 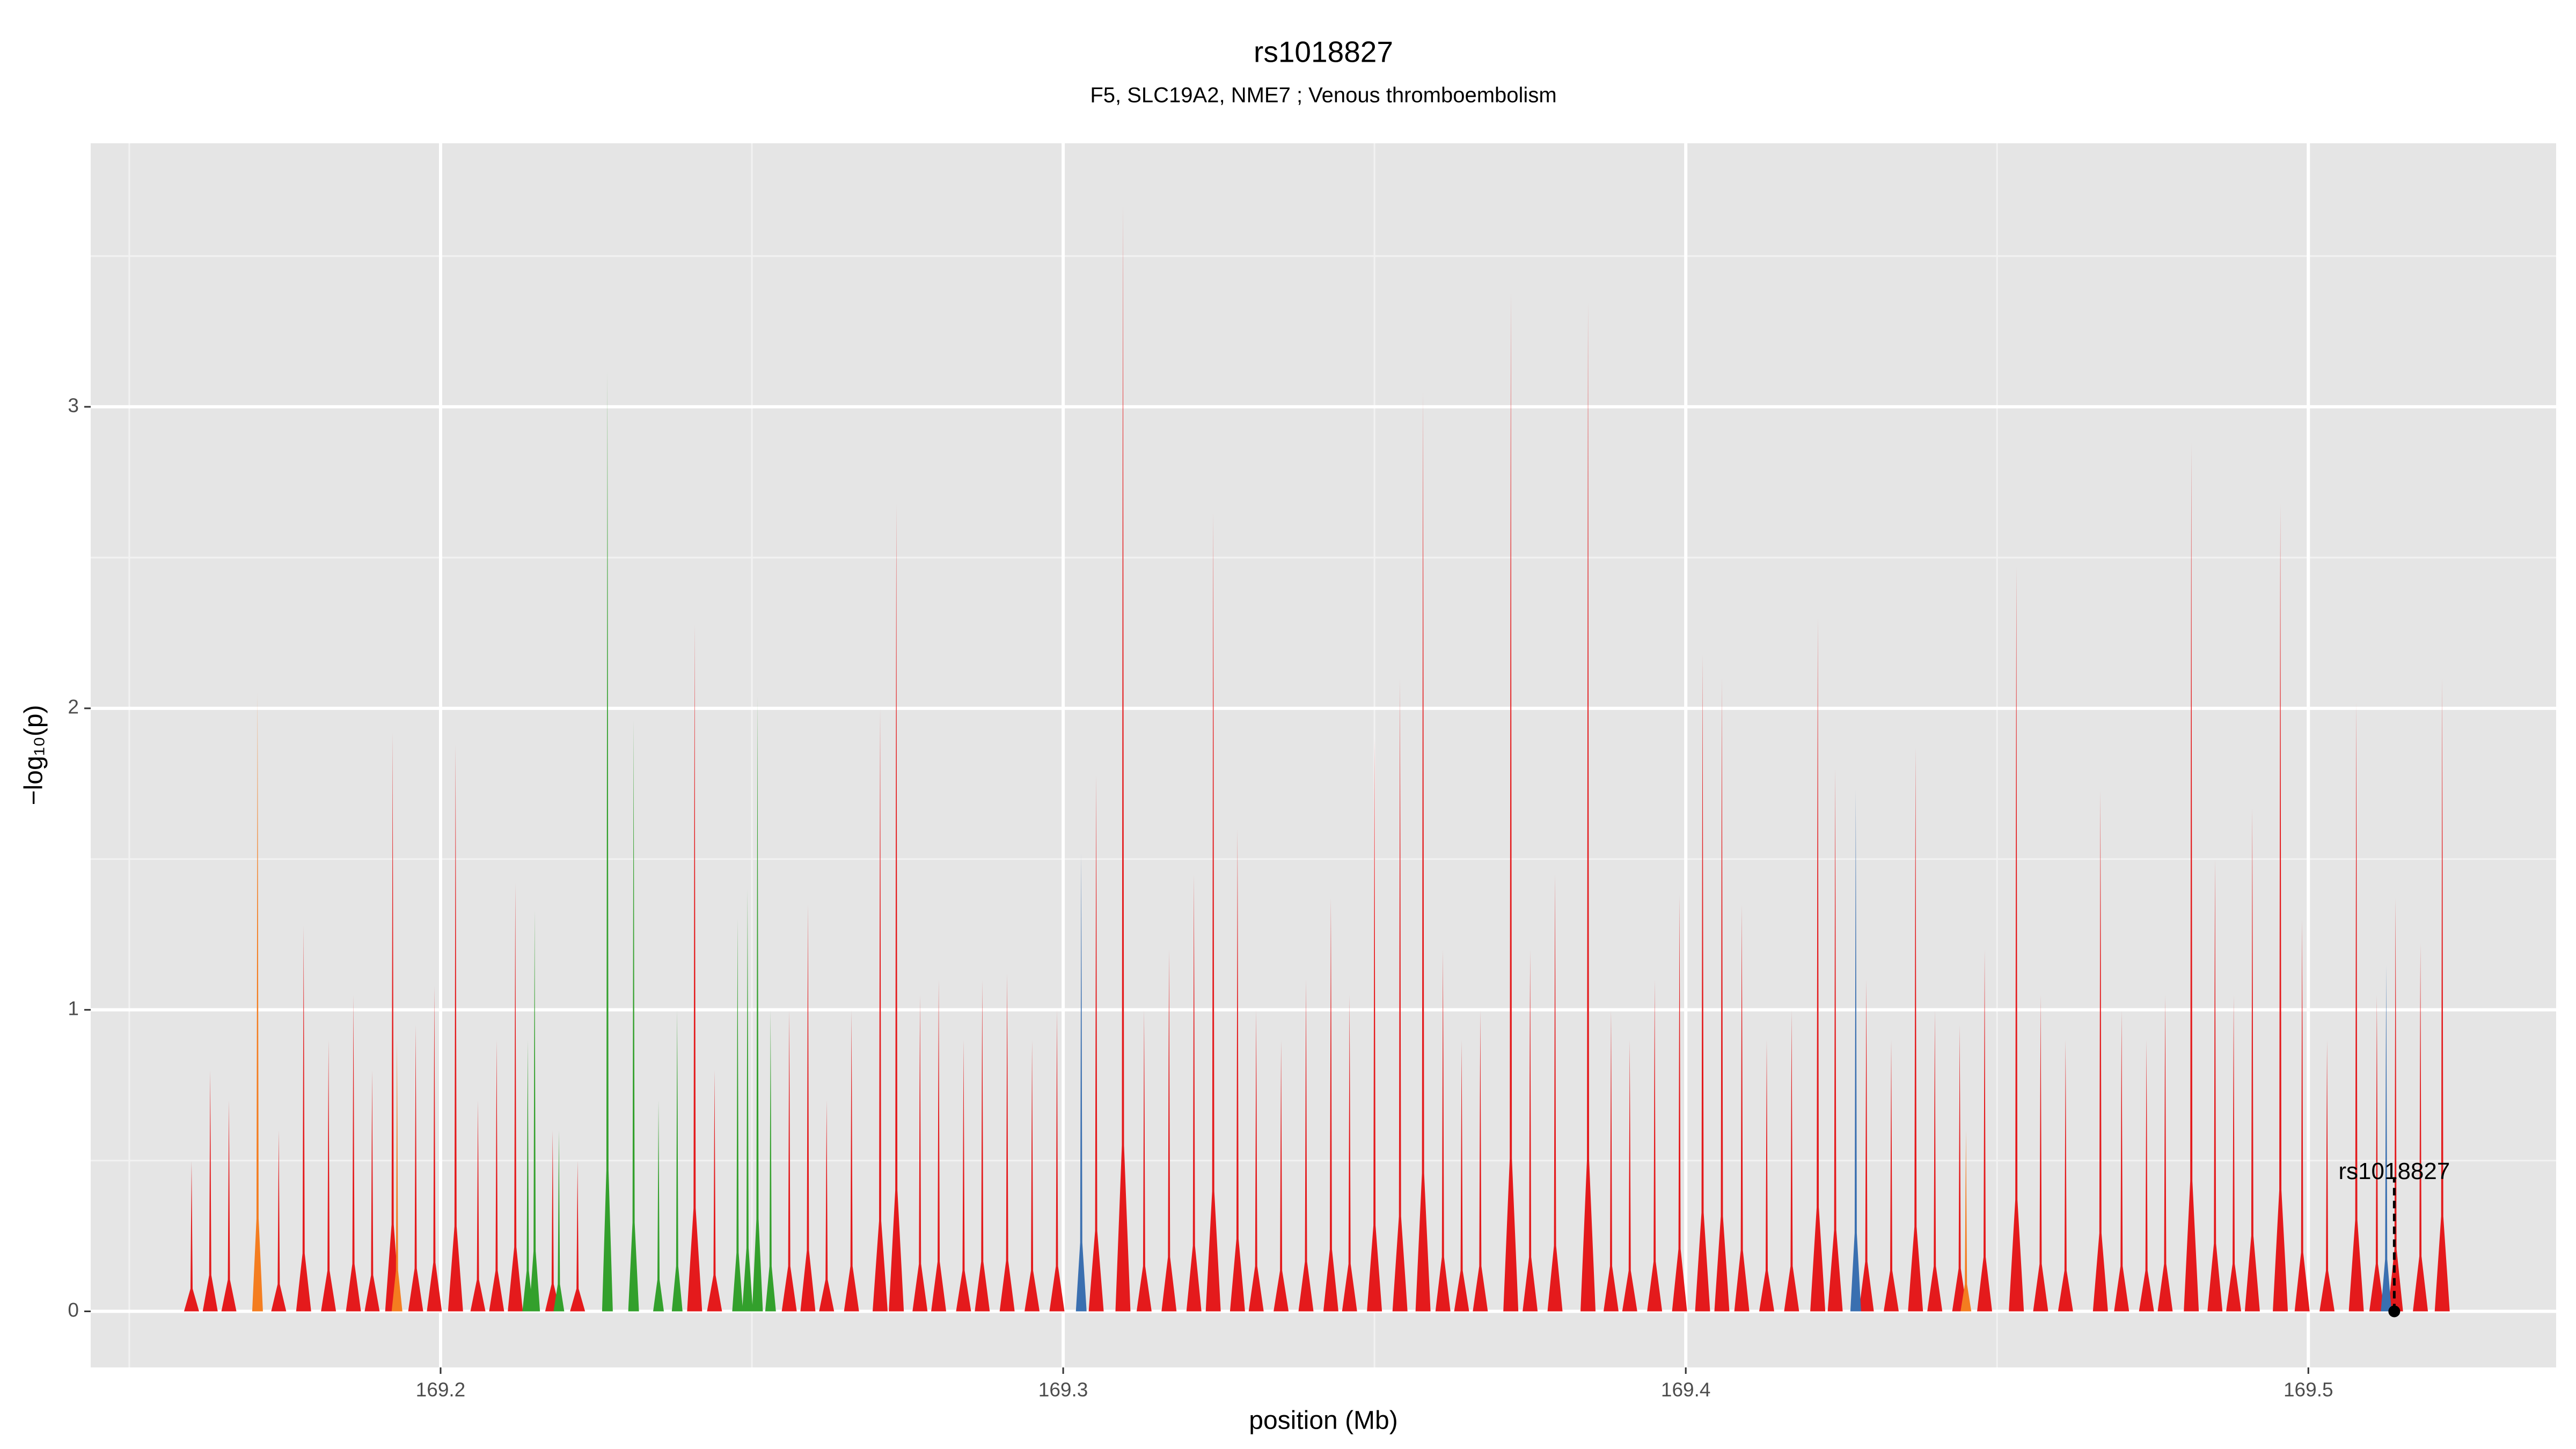 I want to click on y-tick-label: 0, so click(x=73, y=1310).